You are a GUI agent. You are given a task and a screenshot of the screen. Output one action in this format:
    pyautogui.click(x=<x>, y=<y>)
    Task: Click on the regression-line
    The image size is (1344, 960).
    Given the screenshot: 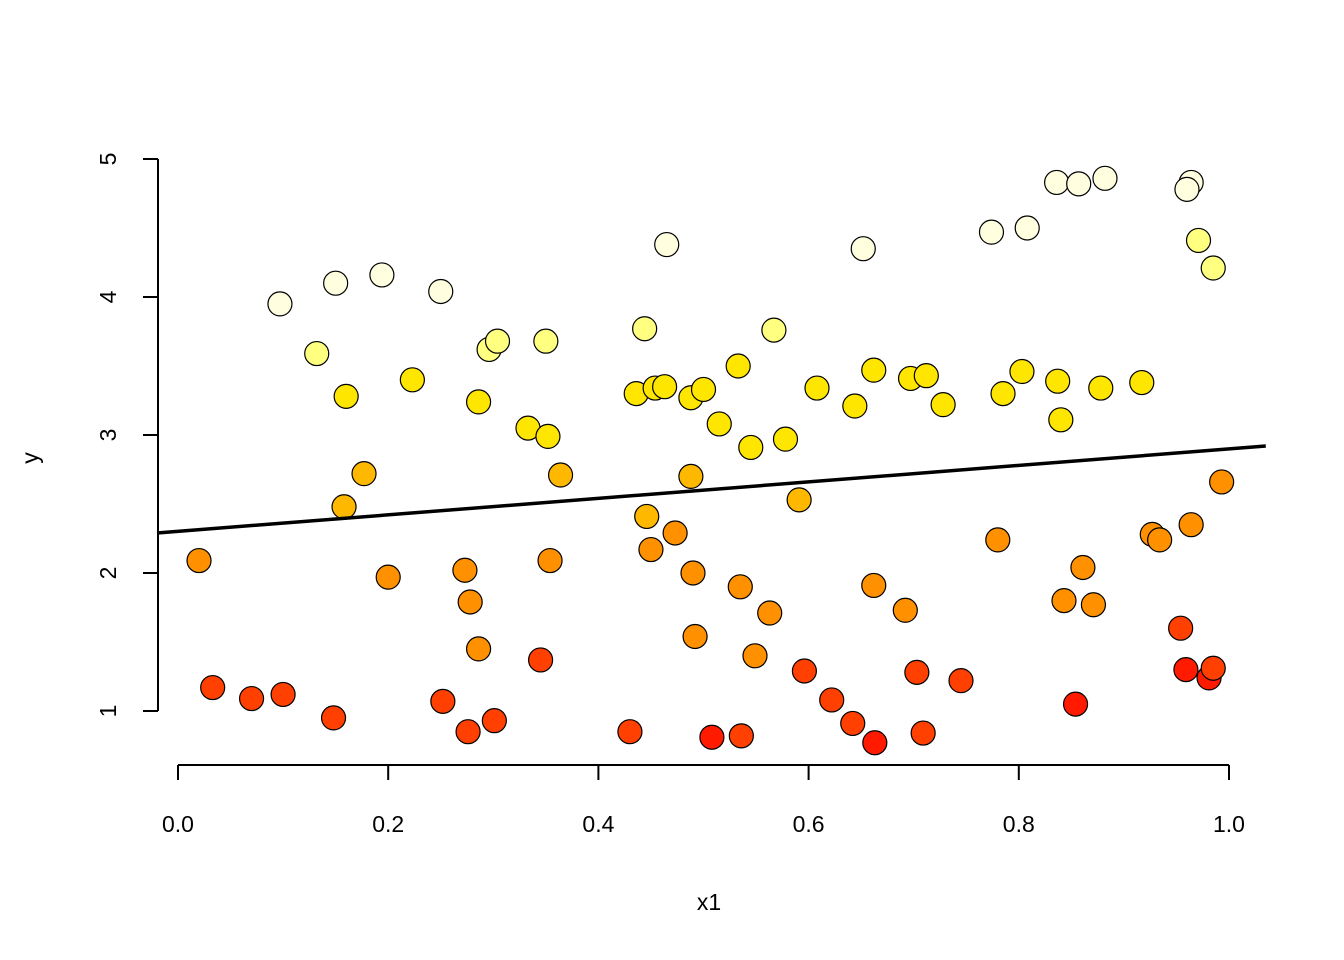 What is the action you would take?
    pyautogui.click(x=711, y=489)
    